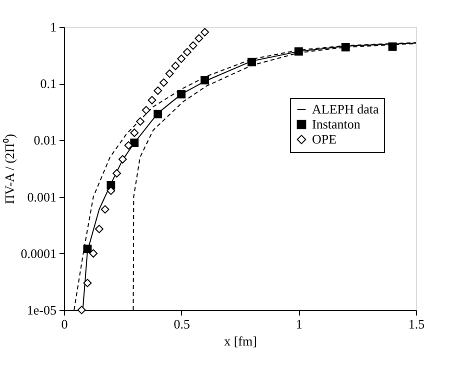  I want to click on y-tick-label: 0.001, so click(41, 196).